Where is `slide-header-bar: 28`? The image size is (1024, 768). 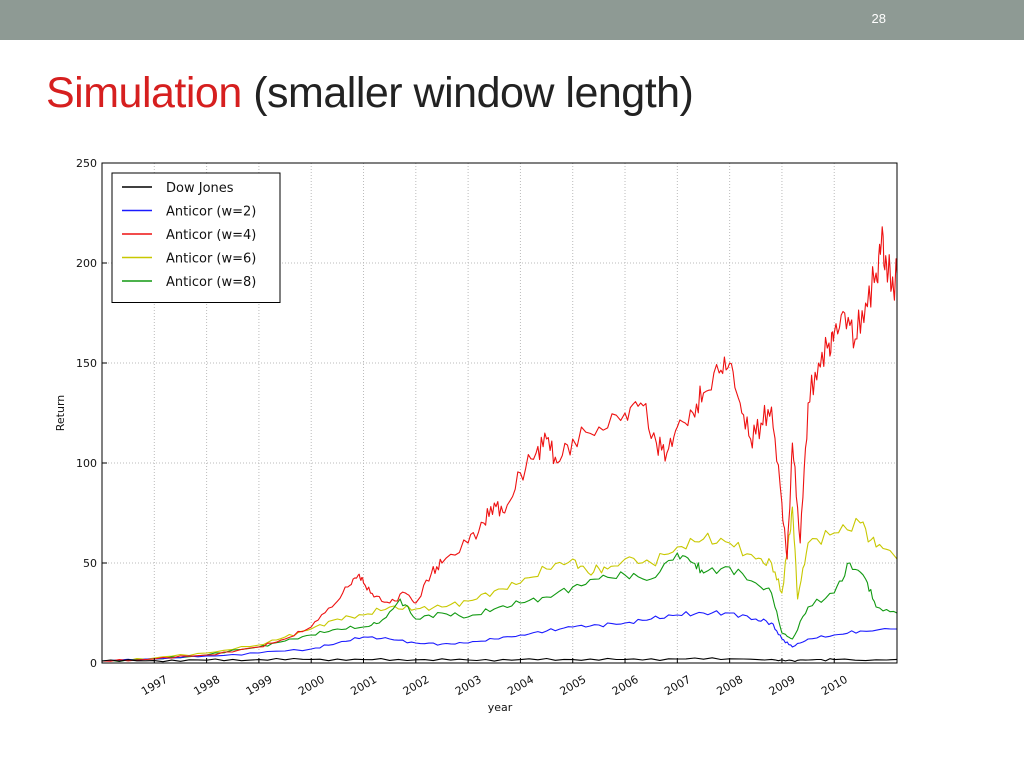 slide-header-bar: 28 is located at coordinates (512, 20).